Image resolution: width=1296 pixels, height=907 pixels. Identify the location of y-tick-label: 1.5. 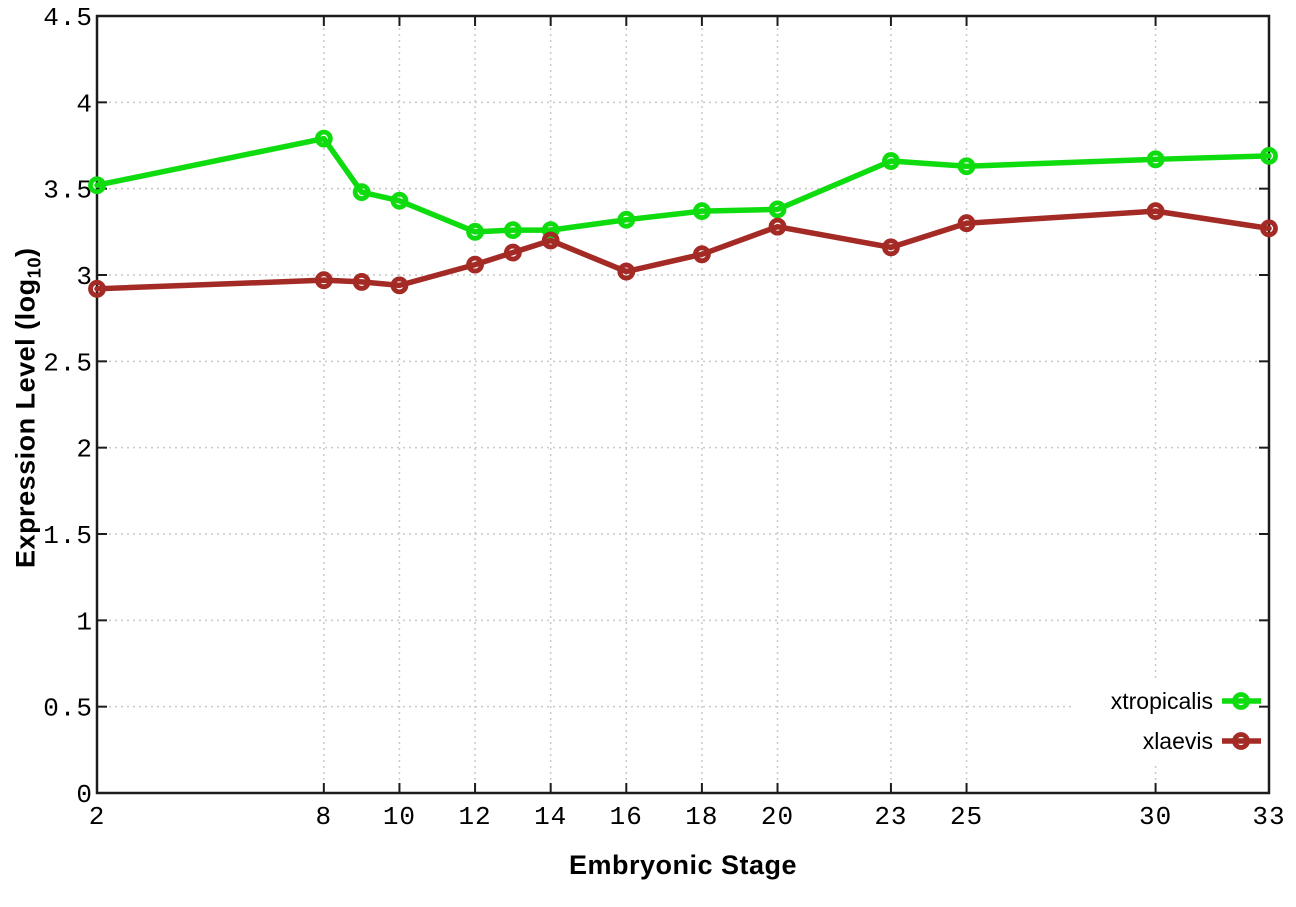
(68, 536).